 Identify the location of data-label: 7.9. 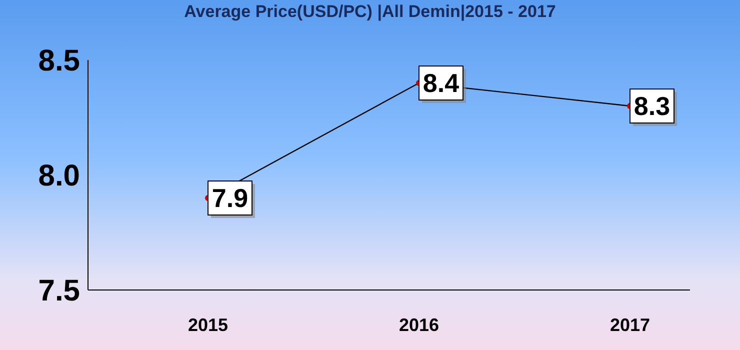
(230, 198).